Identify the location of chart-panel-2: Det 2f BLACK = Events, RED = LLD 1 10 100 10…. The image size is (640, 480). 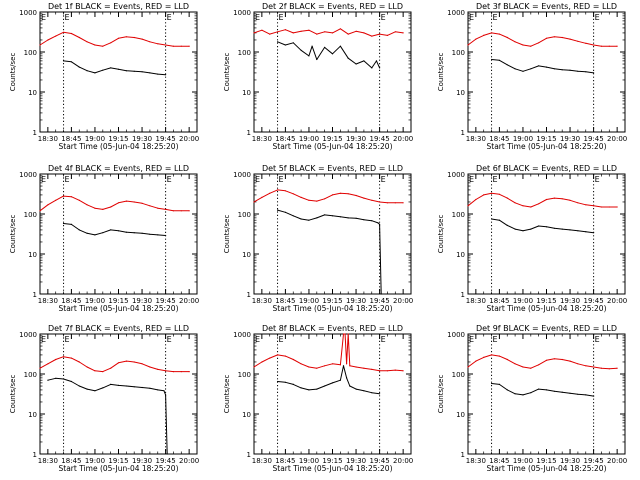
(318, 76).